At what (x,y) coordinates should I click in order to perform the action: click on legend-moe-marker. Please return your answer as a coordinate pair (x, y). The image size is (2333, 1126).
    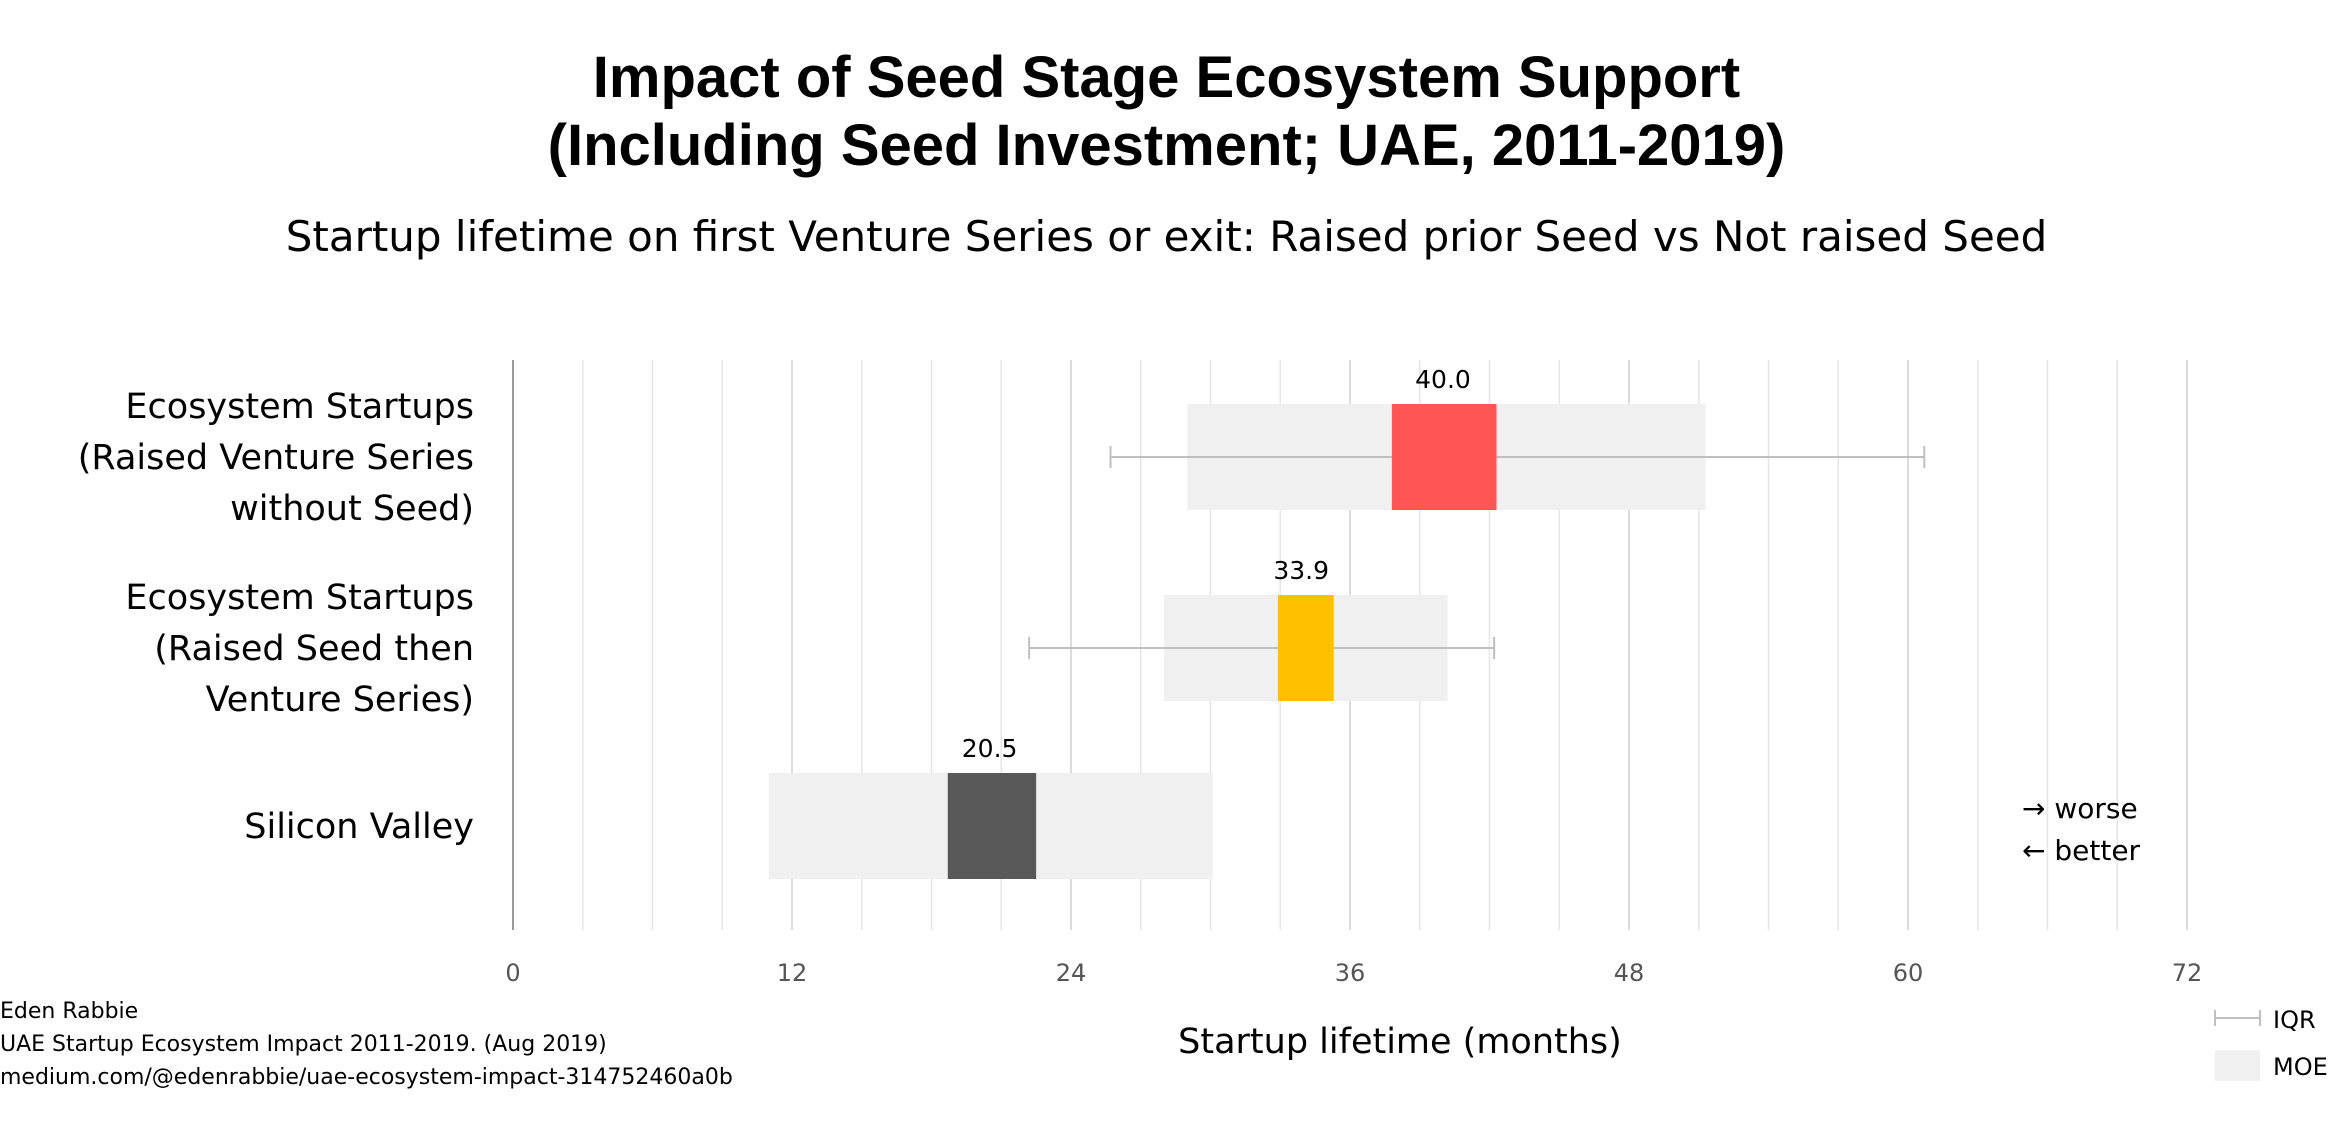
    Looking at the image, I should click on (2237, 1065).